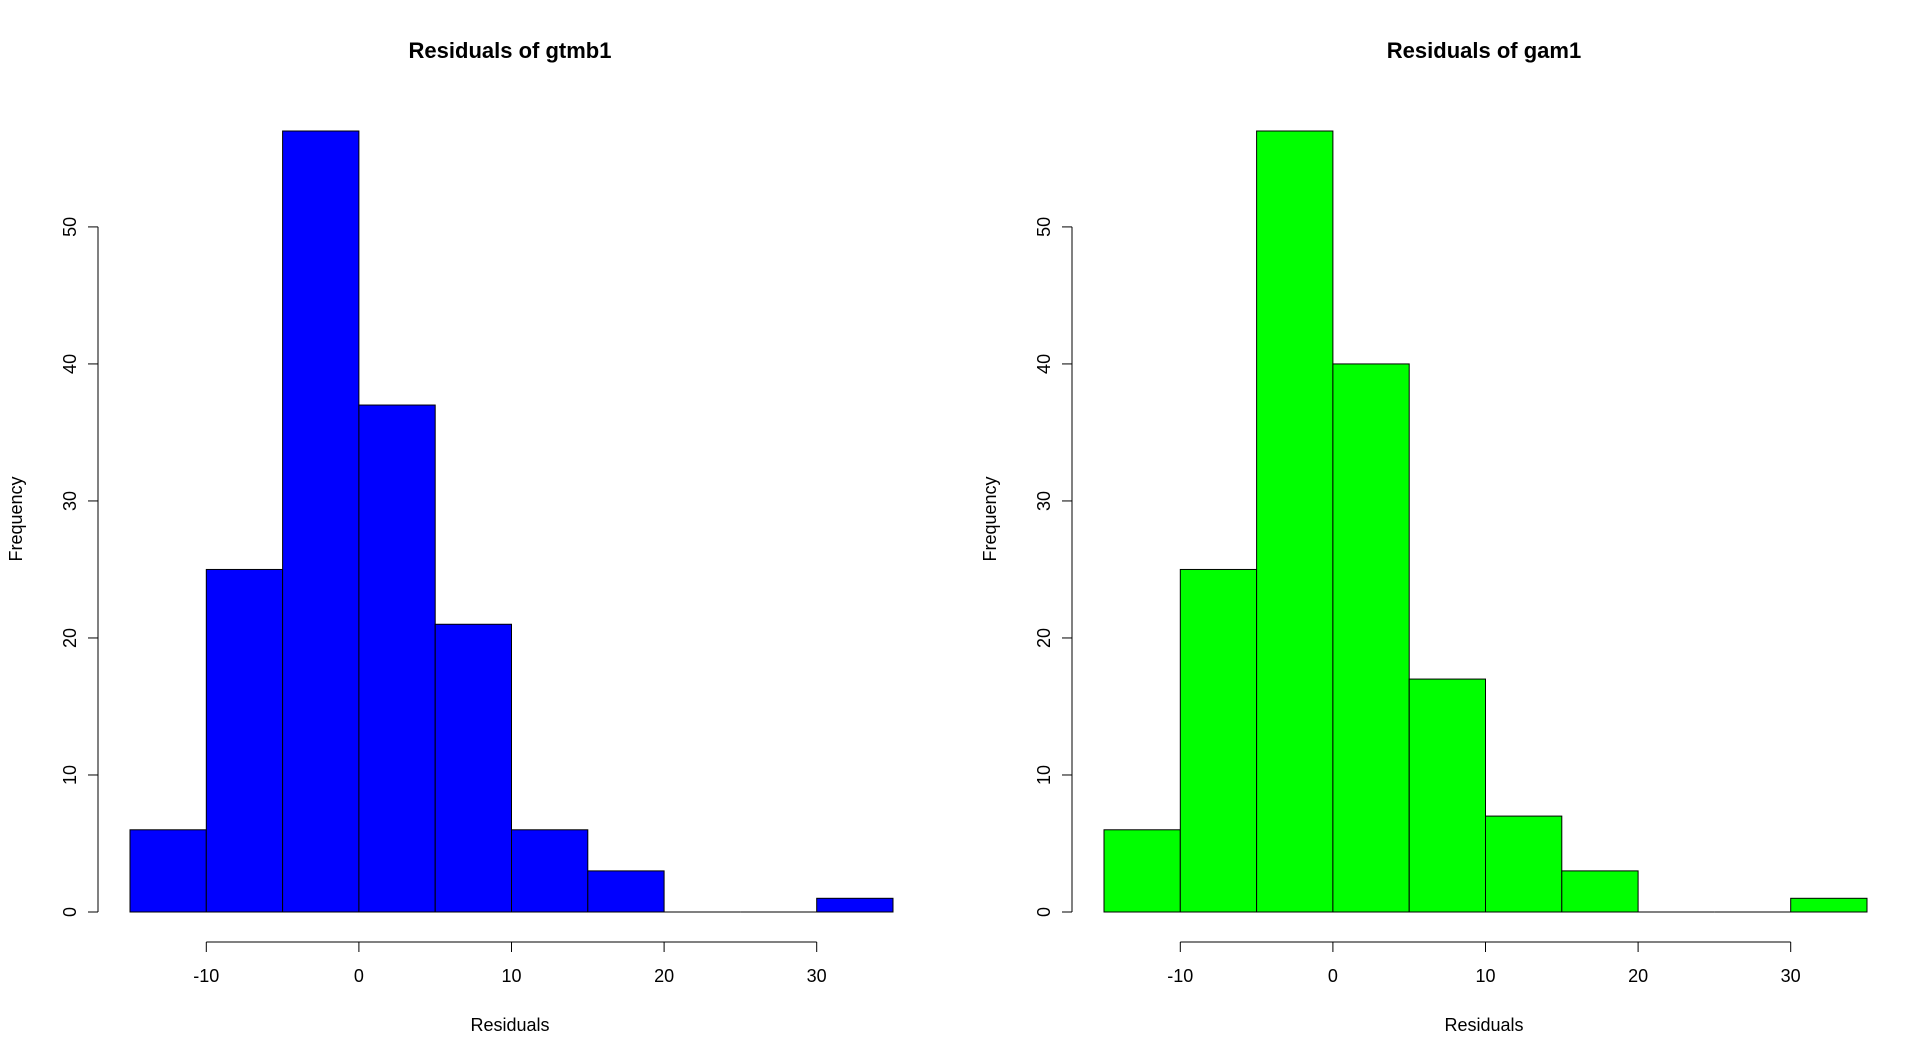 The height and width of the screenshot is (1052, 1920). Describe the element at coordinates (510, 50) in the screenshot. I see `chart-title: Residuals of gtmb1` at that location.